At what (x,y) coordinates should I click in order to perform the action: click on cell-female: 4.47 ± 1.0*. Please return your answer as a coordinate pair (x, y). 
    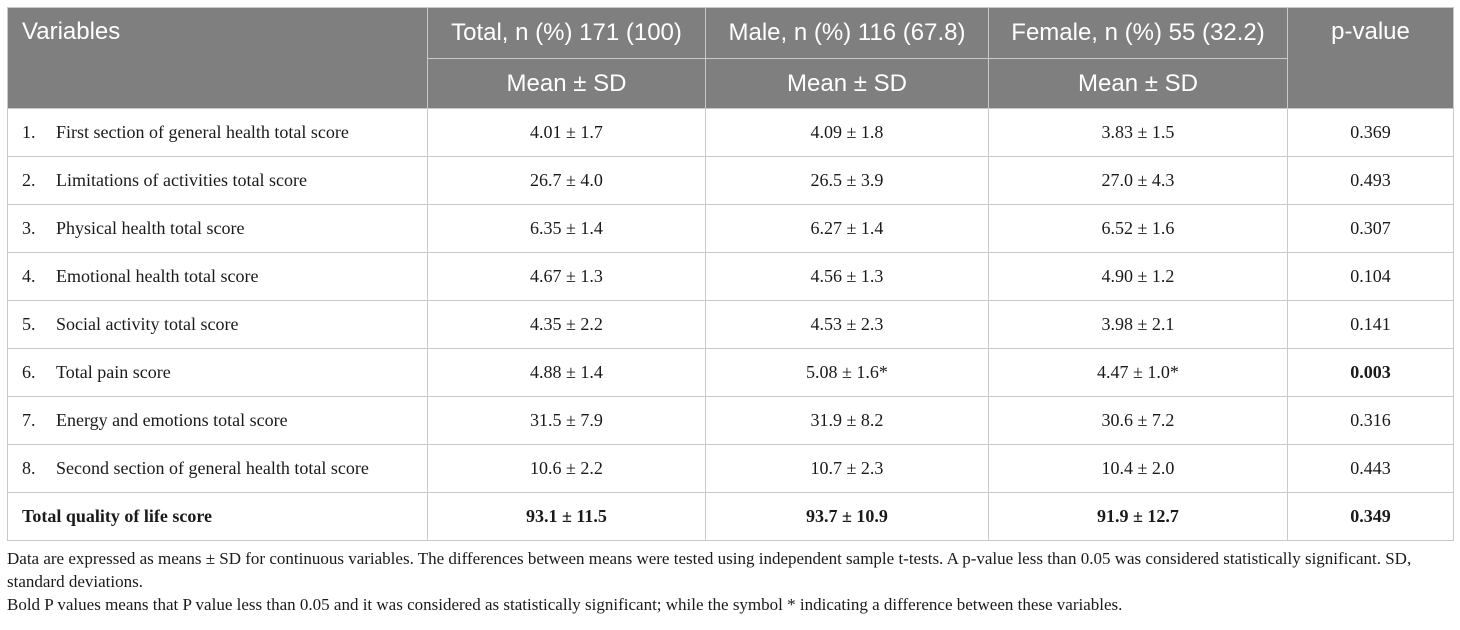
    Looking at the image, I should click on (1138, 372).